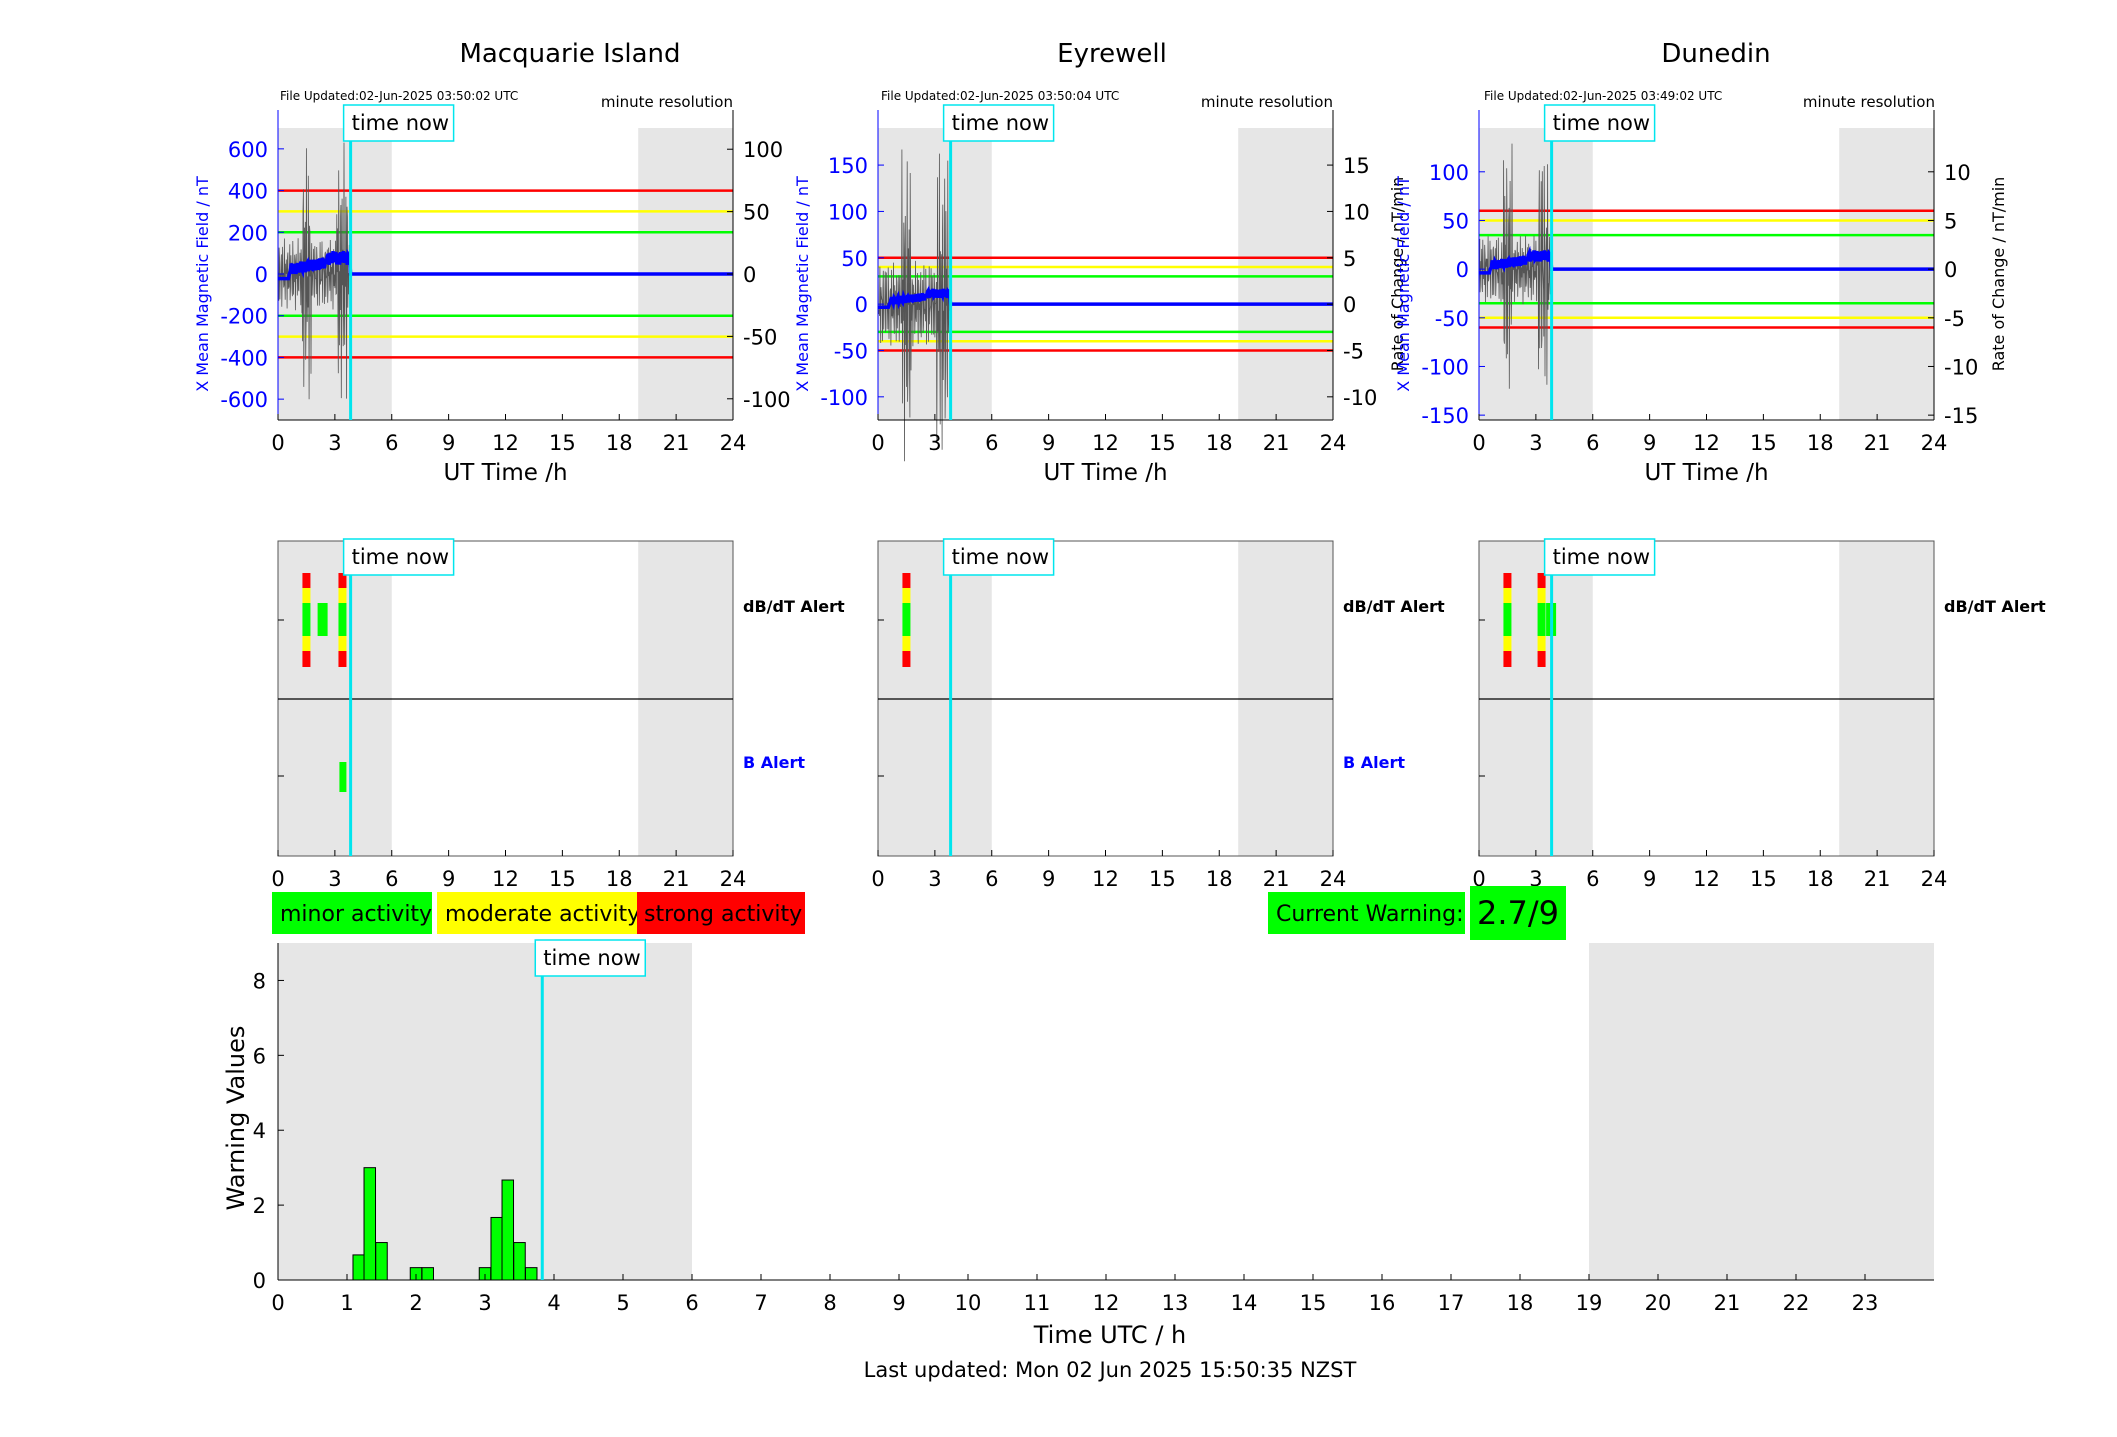 The width and height of the screenshot is (2117, 1437). What do you see at coordinates (1715, 54) in the screenshot?
I see `station-title: Dunedin` at bounding box center [1715, 54].